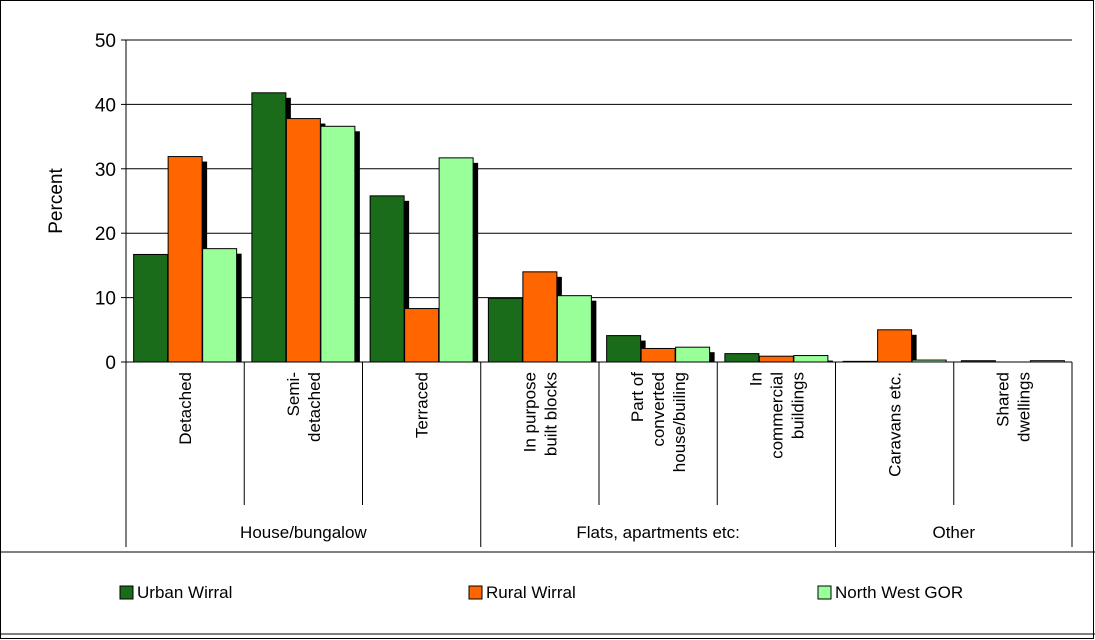 This screenshot has height=640, width=1095. I want to click on legend-label: Rural Wirral, so click(531, 592).